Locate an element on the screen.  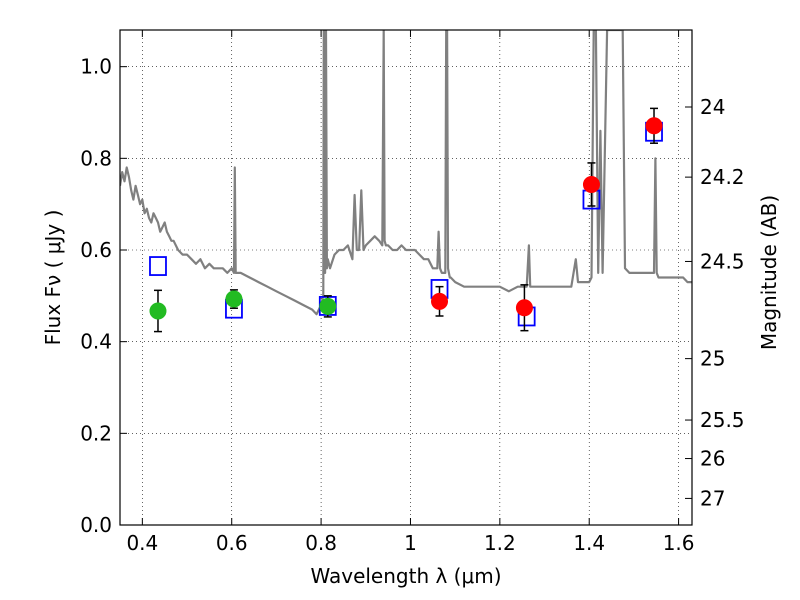
y-tick-label: 1.0 is located at coordinates (96, 67).